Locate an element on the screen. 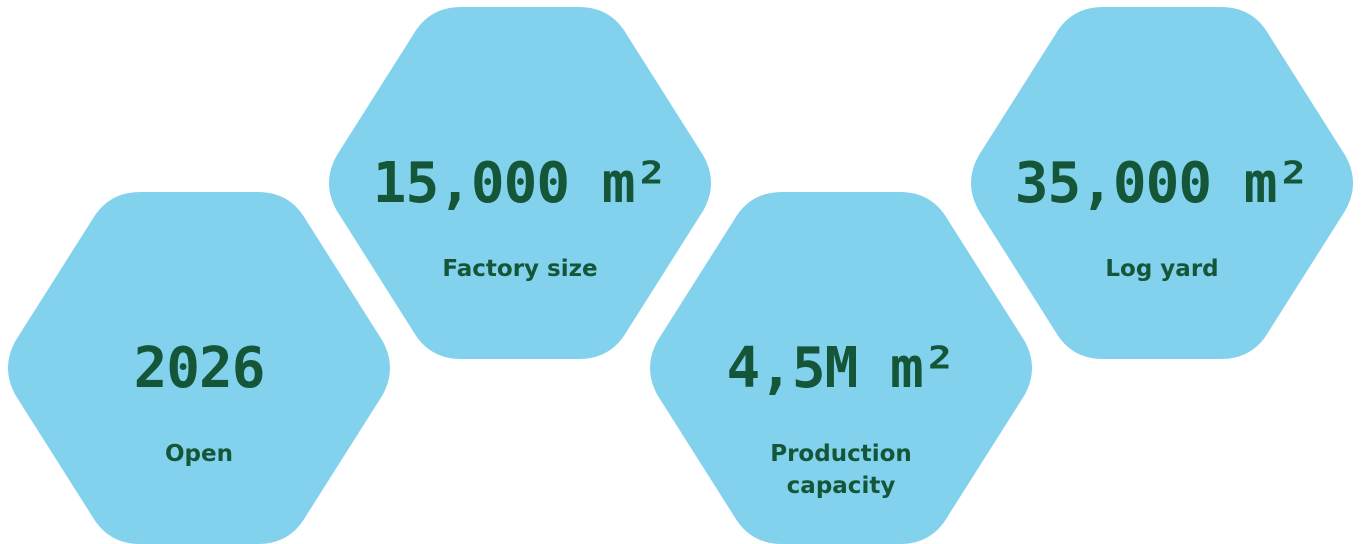  stat-label: Factory size is located at coordinates (520, 269).